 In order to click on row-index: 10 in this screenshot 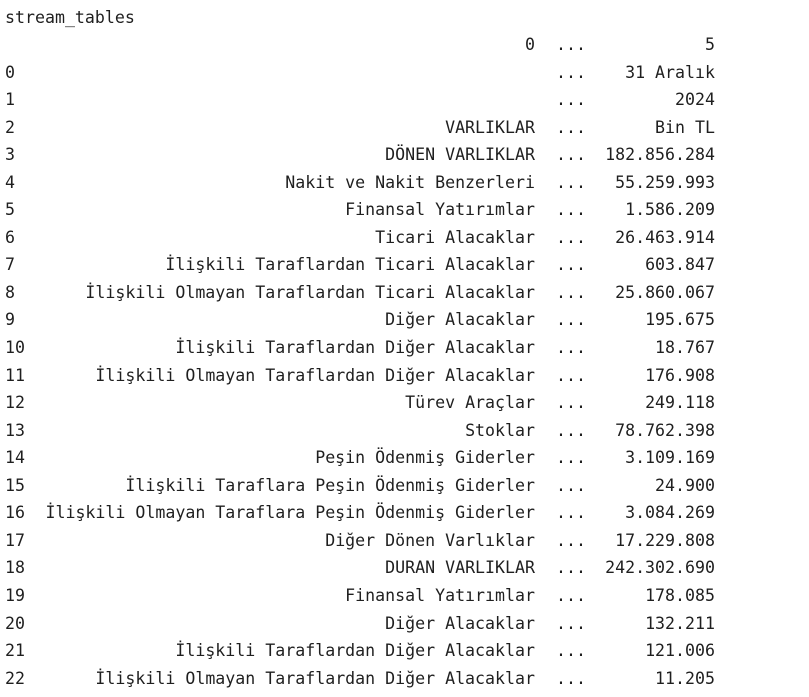, I will do `click(15, 347)`.